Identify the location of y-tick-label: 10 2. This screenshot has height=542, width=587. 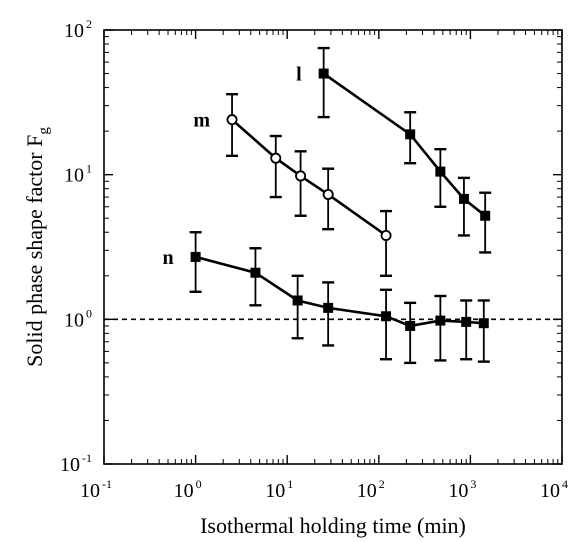
(78, 29).